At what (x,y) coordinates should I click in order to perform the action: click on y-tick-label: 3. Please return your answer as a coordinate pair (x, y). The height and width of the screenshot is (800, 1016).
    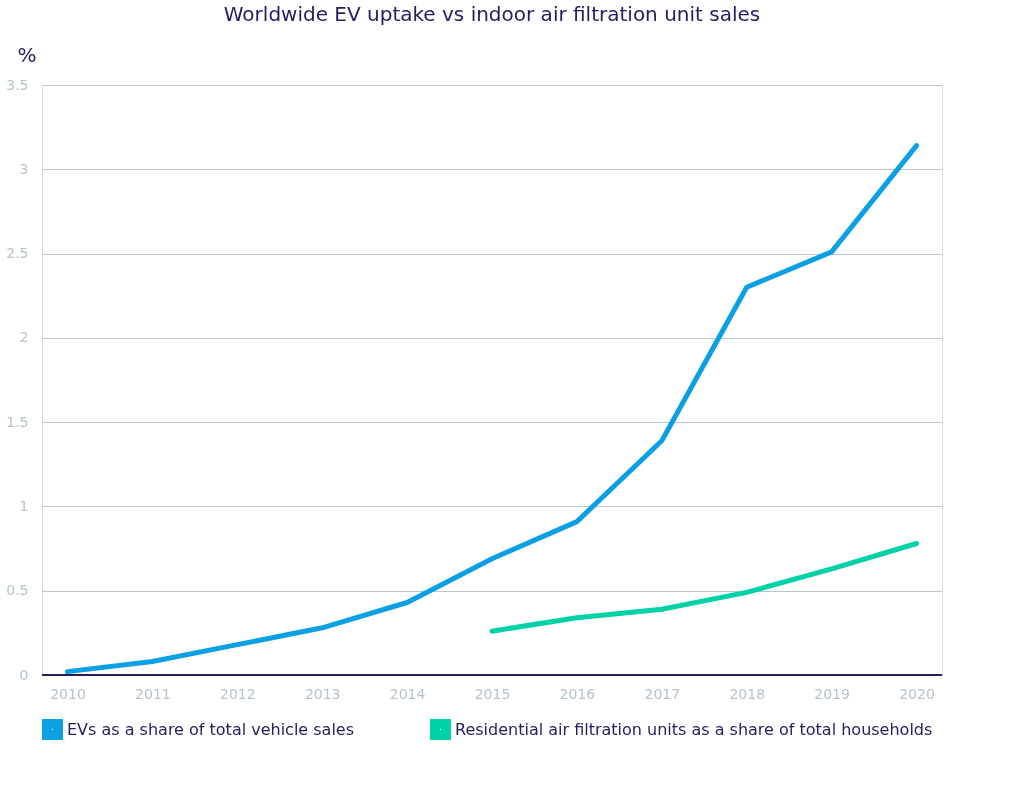
    Looking at the image, I should click on (24, 168).